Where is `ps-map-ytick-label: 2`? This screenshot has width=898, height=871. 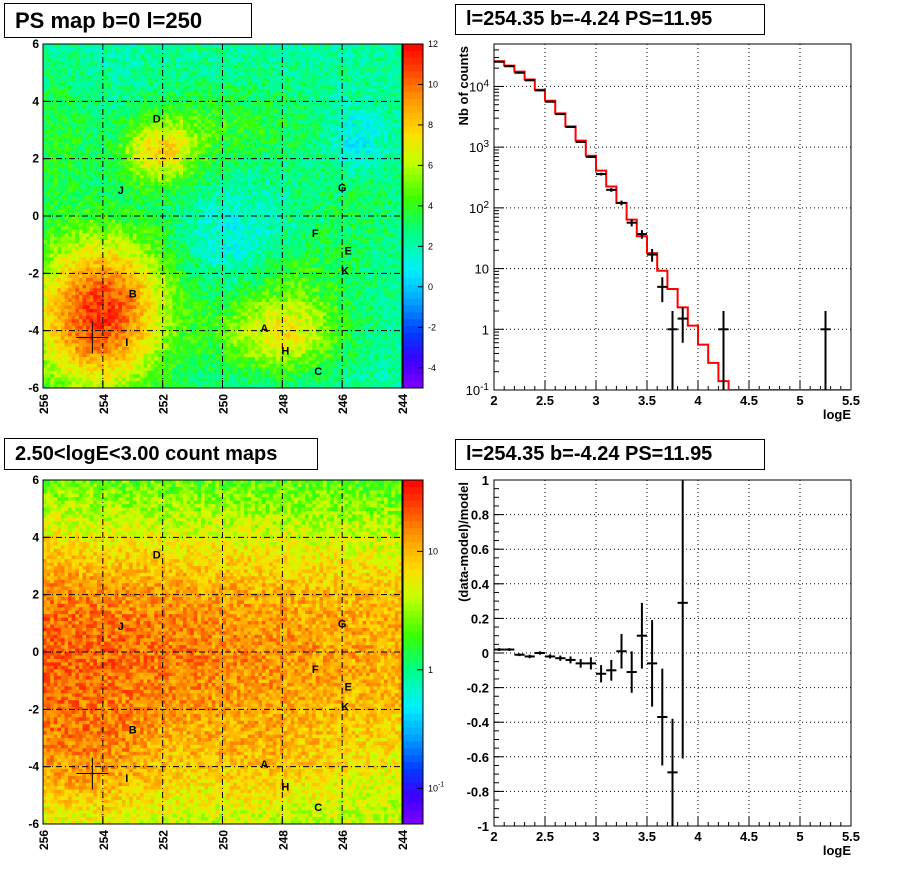 ps-map-ytick-label: 2 is located at coordinates (35, 159).